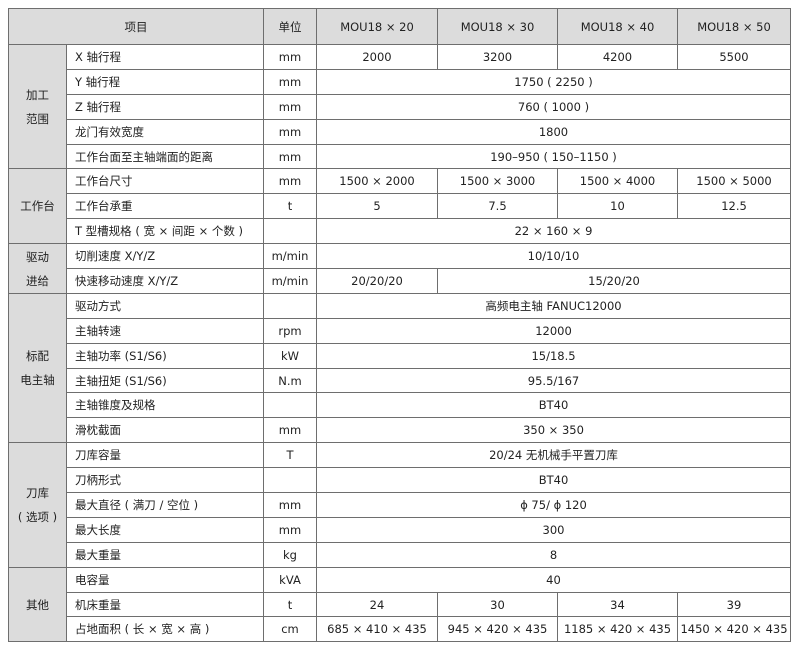 The height and width of the screenshot is (654, 793). What do you see at coordinates (617, 629) in the screenshot?
I see `item-value: 1185 × 420 × 435` at bounding box center [617, 629].